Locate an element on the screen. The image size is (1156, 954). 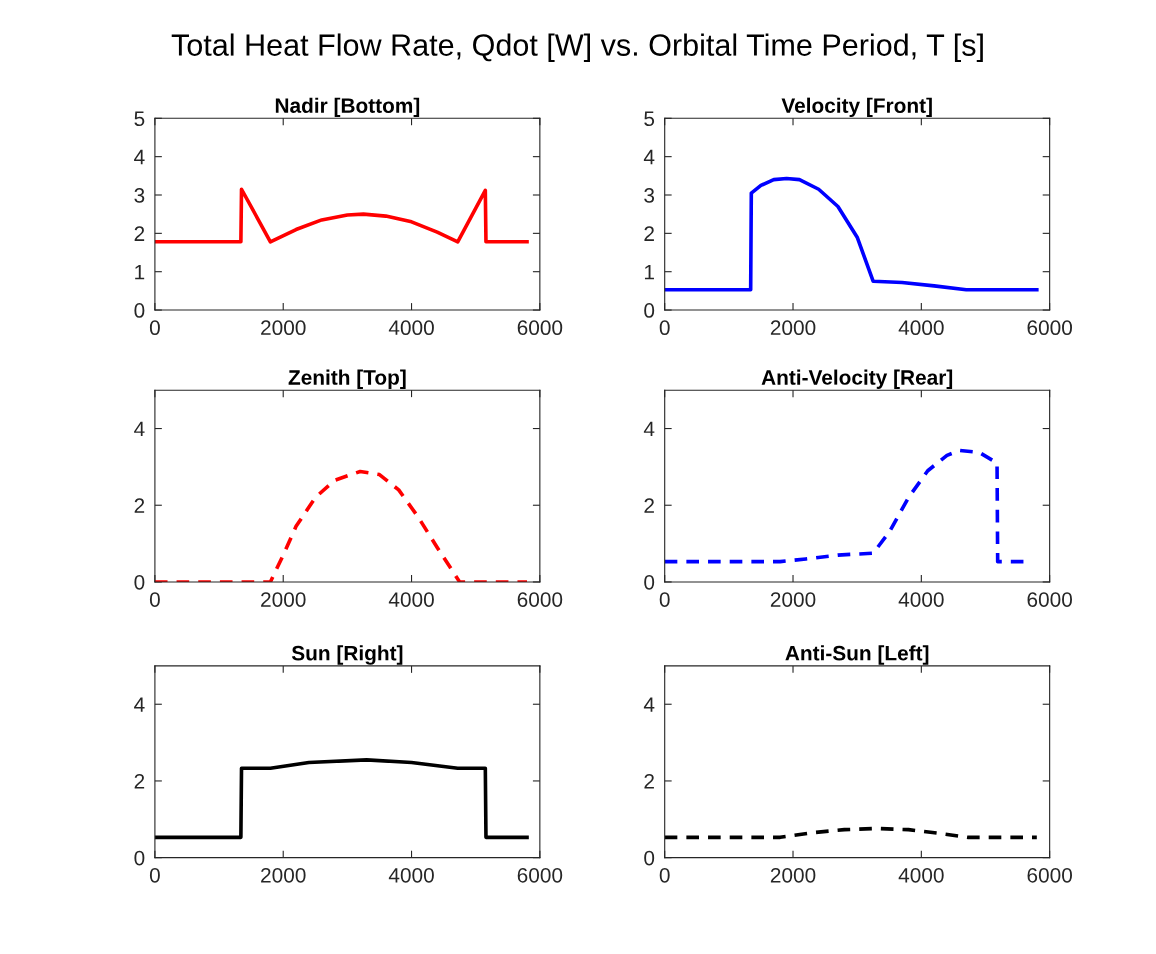
text: Total Heat Flow Rate, Qdot [W] vs. Orbital Time Period, T [s] is located at coordinates (577, 47).